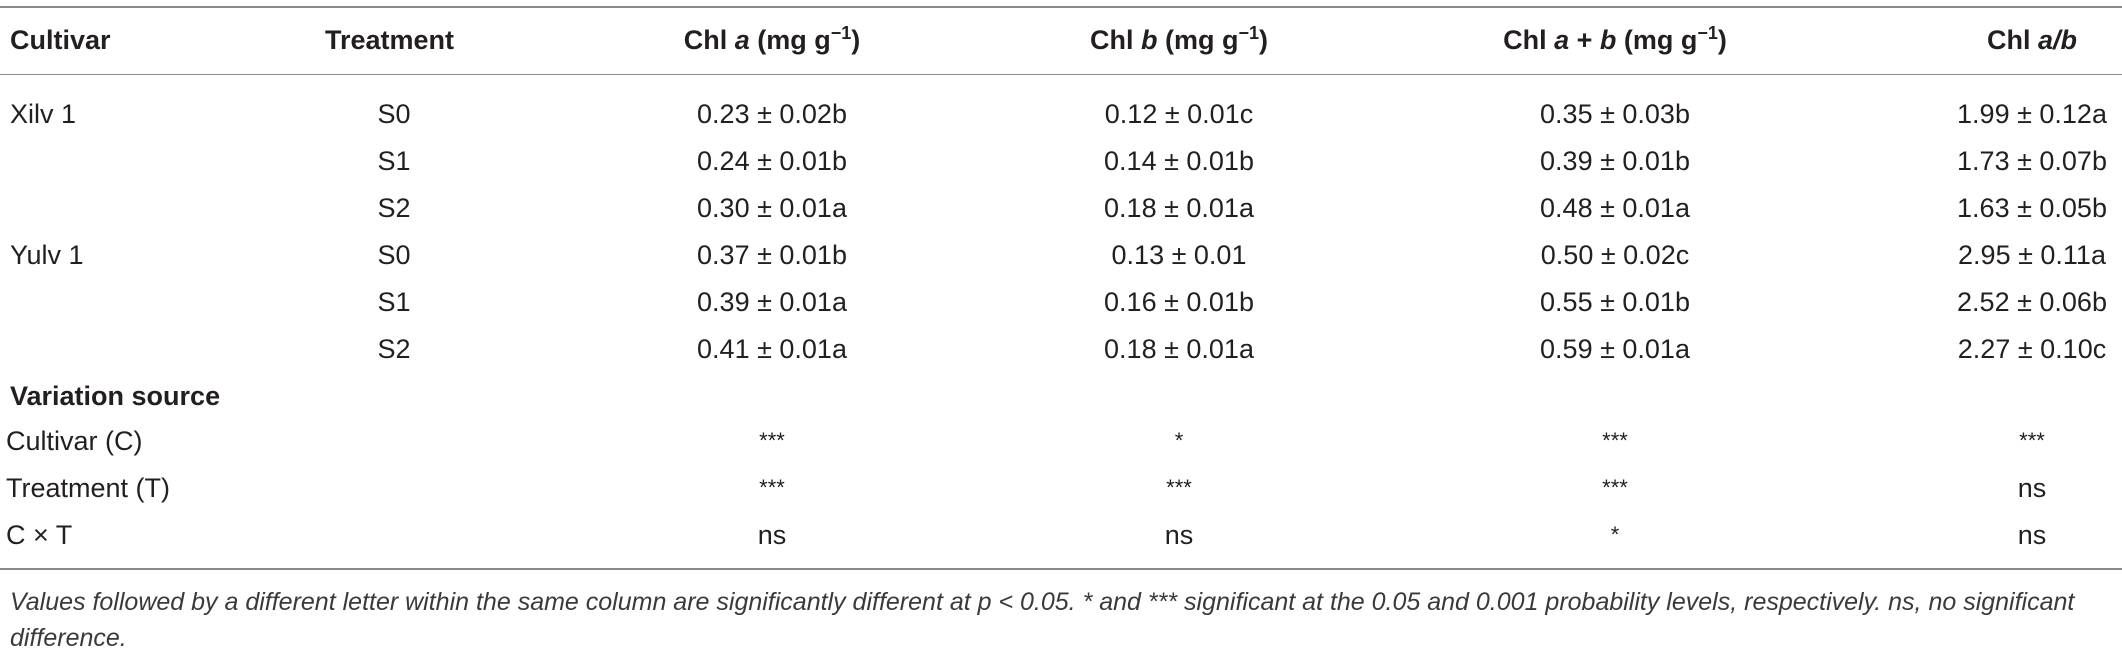 This screenshot has width=2122, height=660. What do you see at coordinates (1615, 255) in the screenshot?
I see `row-4-chl-ab: 0.50 ± 0.02c` at bounding box center [1615, 255].